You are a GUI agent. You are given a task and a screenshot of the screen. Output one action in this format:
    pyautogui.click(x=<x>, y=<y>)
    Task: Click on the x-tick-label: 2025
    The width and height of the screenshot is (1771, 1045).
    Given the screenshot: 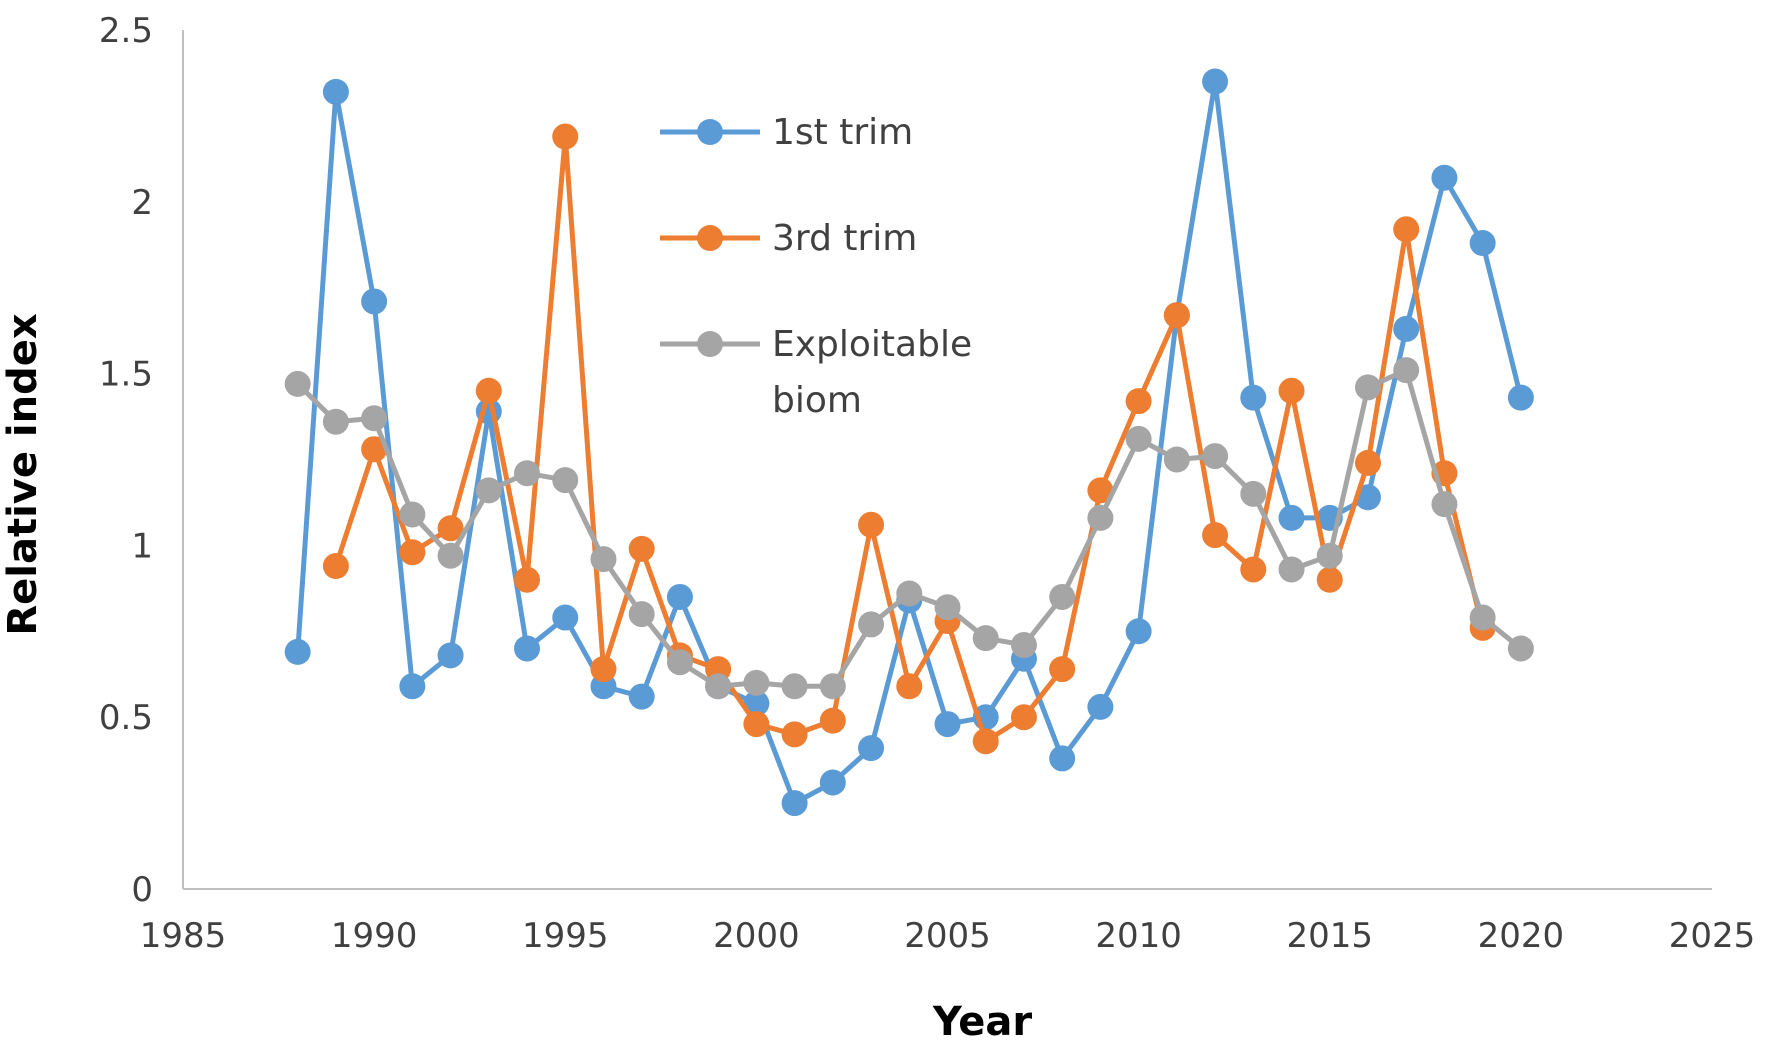 What is the action you would take?
    pyautogui.click(x=1712, y=936)
    